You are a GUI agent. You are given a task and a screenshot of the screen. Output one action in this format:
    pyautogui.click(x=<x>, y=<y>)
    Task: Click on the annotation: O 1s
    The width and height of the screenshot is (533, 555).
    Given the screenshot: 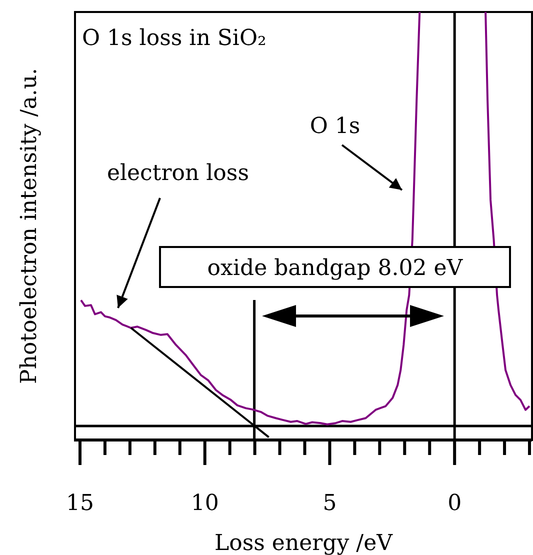 What is the action you would take?
    pyautogui.click(x=335, y=126)
    